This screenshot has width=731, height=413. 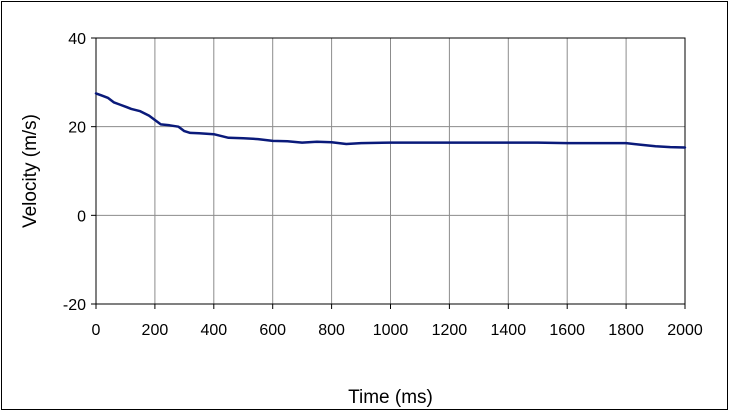 What do you see at coordinates (685, 330) in the screenshot?
I see `x-tick-label: 2000` at bounding box center [685, 330].